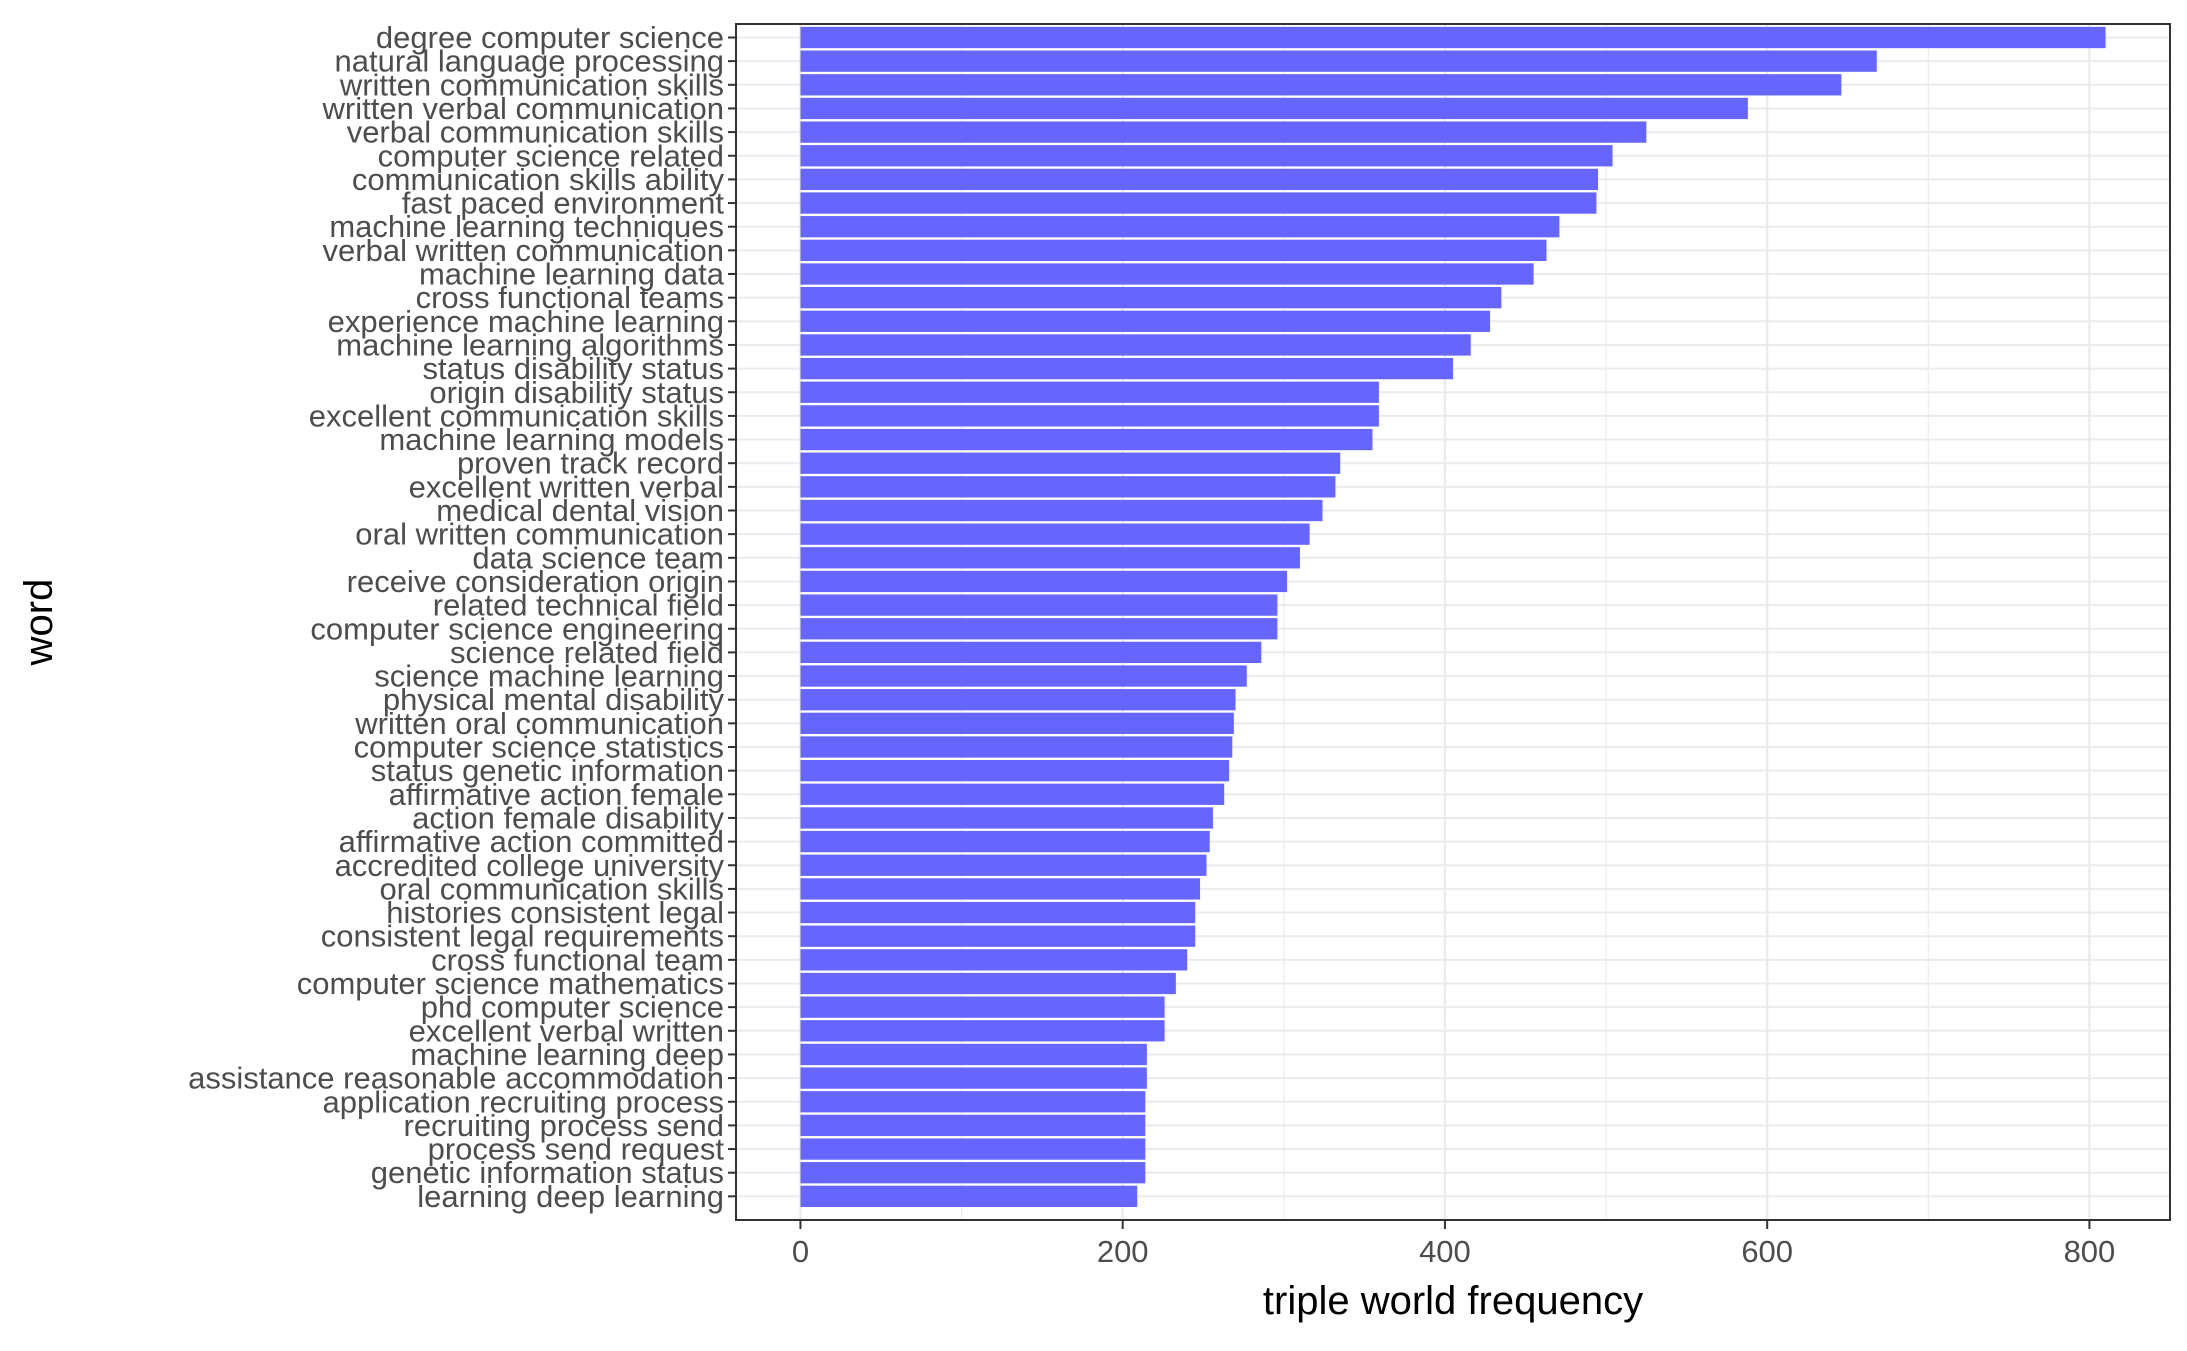 The height and width of the screenshot is (1351, 2187). What do you see at coordinates (539, 723) in the screenshot?
I see `y-tick-label: written oral communication` at bounding box center [539, 723].